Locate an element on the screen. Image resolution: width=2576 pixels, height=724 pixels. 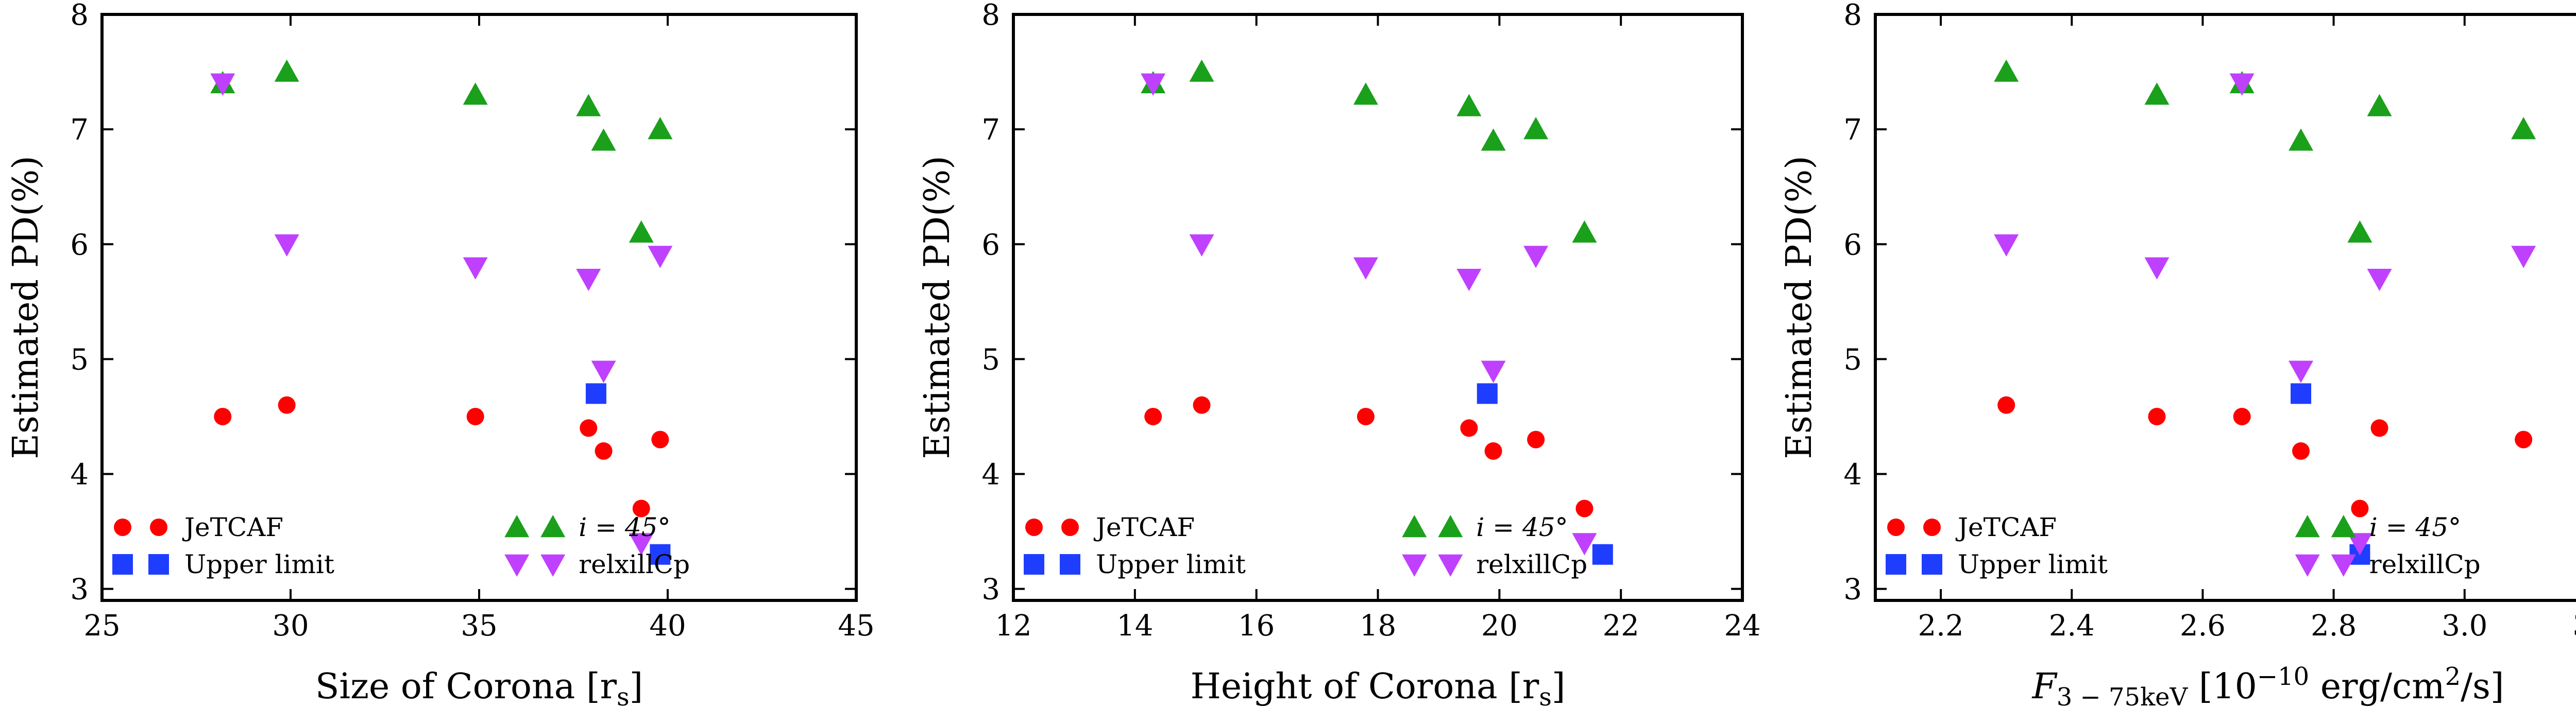
x-axis-label: Size of Corona [rs] is located at coordinates (479, 689).